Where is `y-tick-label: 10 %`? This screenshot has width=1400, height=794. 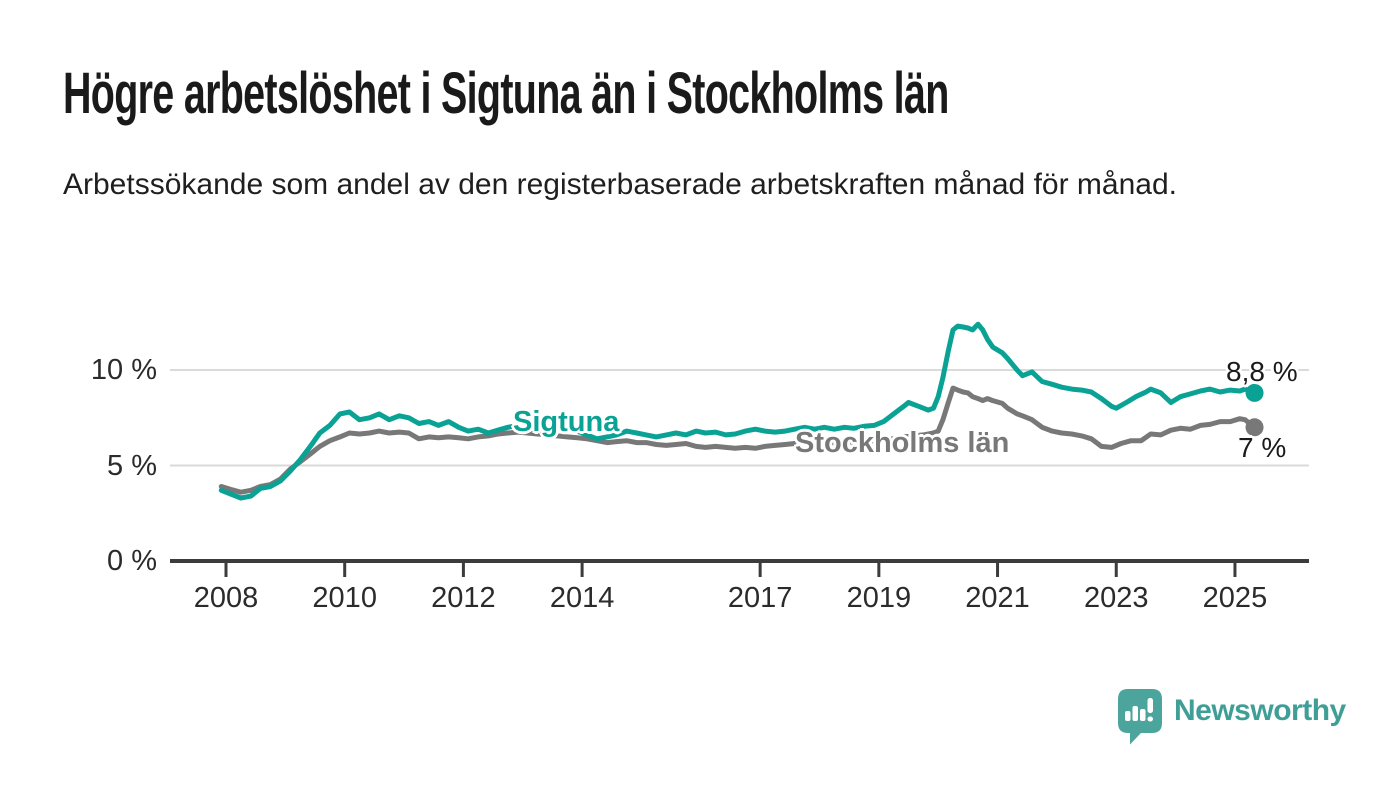
y-tick-label: 10 % is located at coordinates (123, 370).